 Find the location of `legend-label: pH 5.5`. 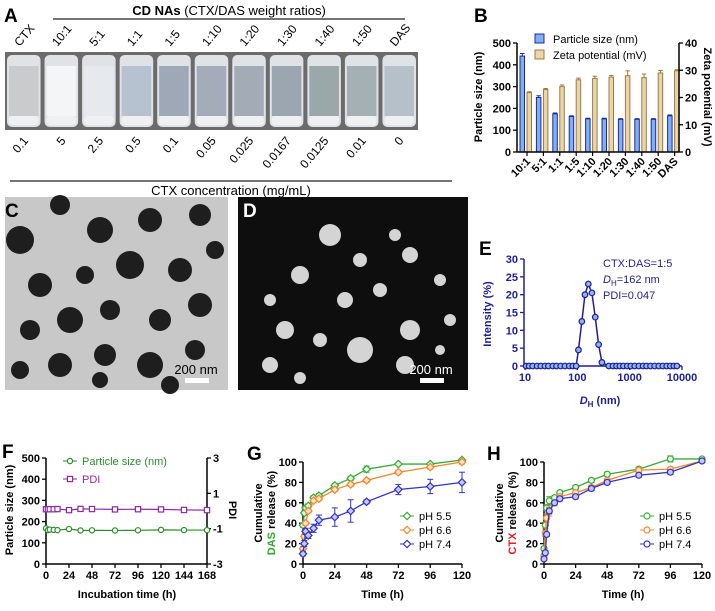

legend-label: pH 5.5 is located at coordinates (435, 517).